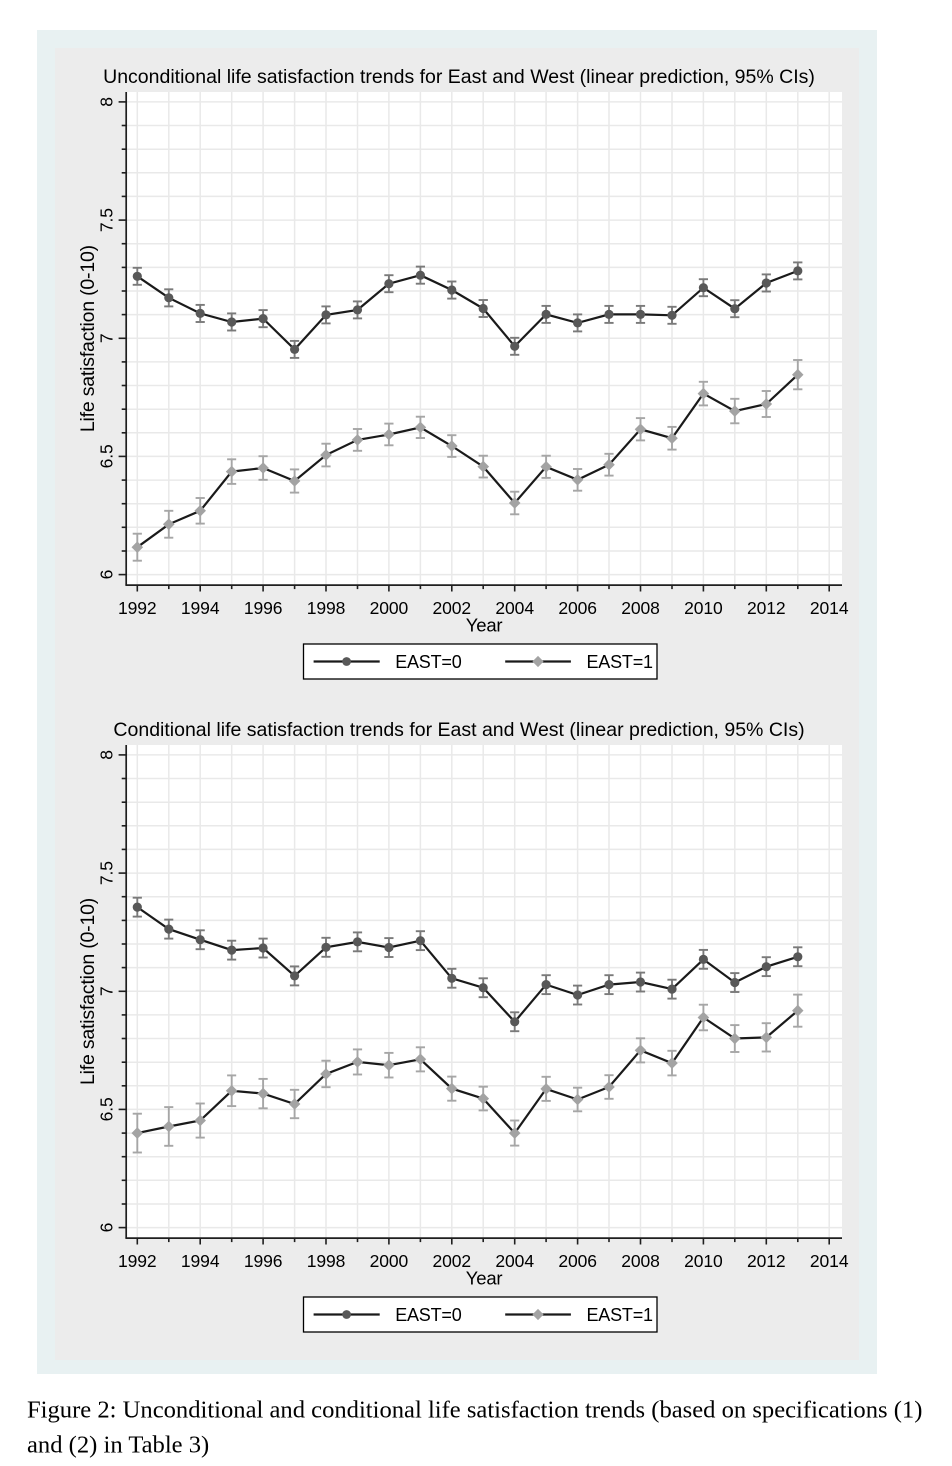  Describe the element at coordinates (118, 1444) in the screenshot. I see `svg-text: and (2) in Table 3)` at that location.